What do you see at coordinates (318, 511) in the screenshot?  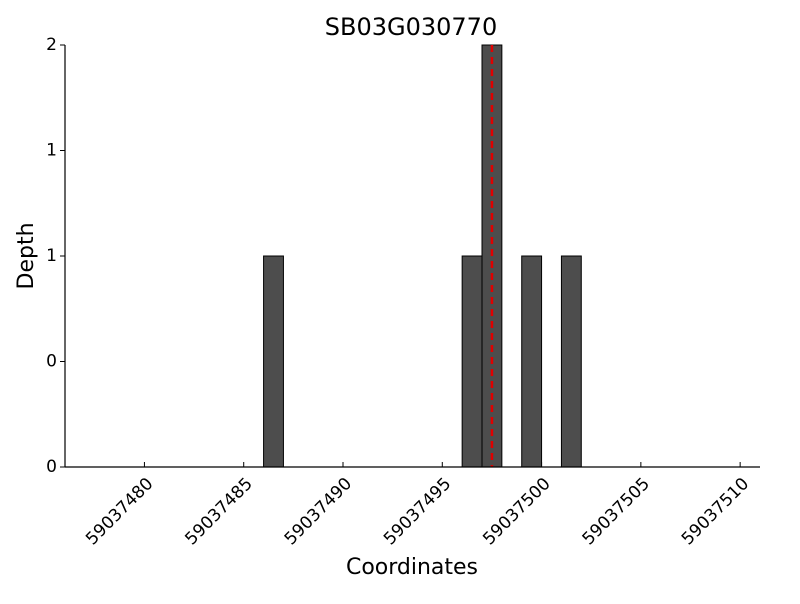 I see `x-tick-label: 59037490` at bounding box center [318, 511].